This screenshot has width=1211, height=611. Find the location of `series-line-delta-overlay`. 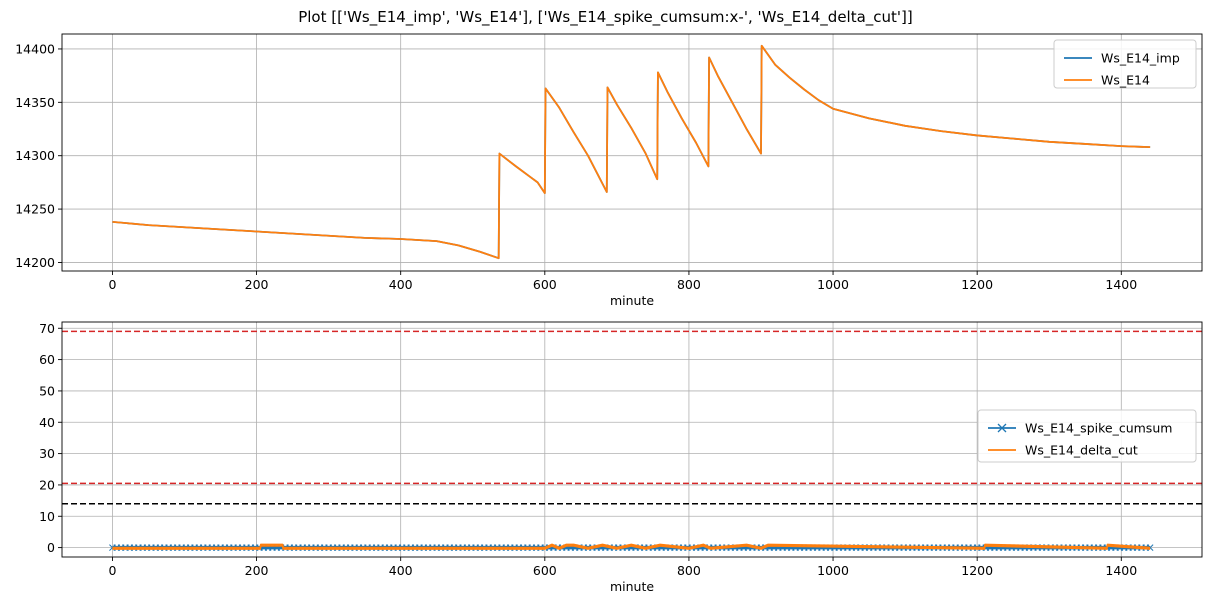

series-line-delta-overlay is located at coordinates (631, 547).